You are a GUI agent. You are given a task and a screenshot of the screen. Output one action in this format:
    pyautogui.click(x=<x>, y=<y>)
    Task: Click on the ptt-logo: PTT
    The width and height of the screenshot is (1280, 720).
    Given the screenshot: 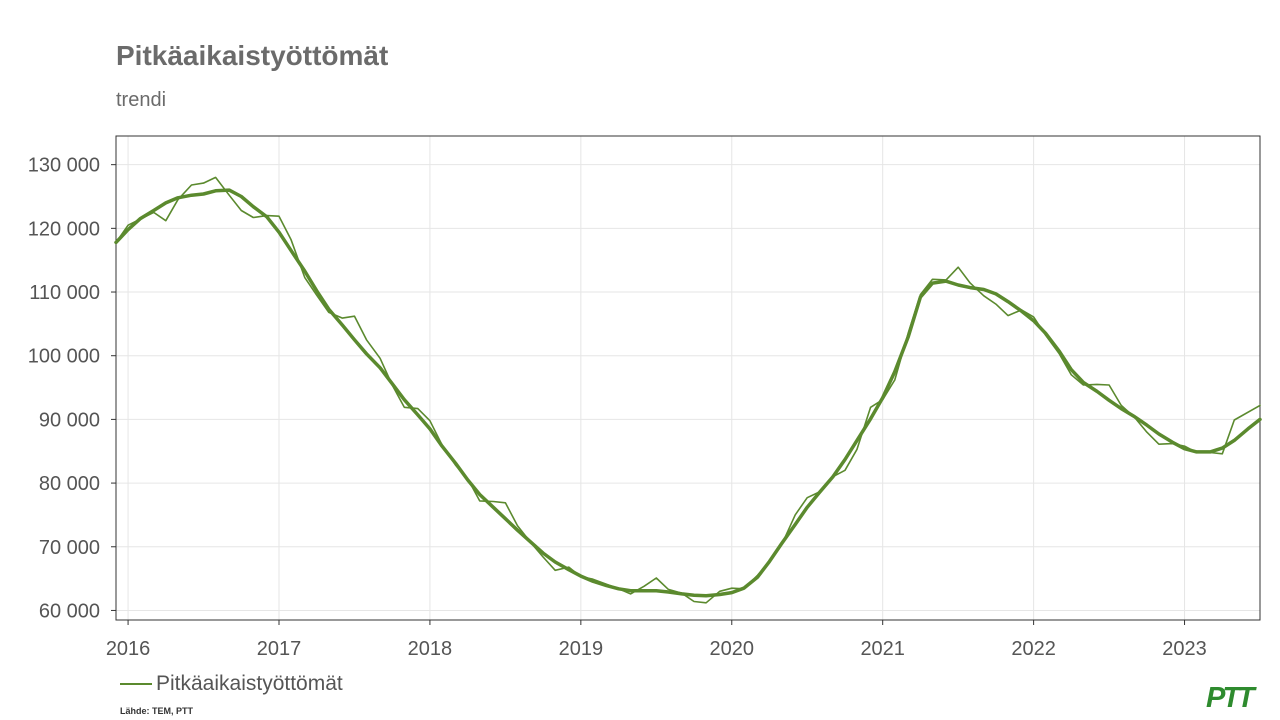 What is the action you would take?
    pyautogui.click(x=1230, y=698)
    